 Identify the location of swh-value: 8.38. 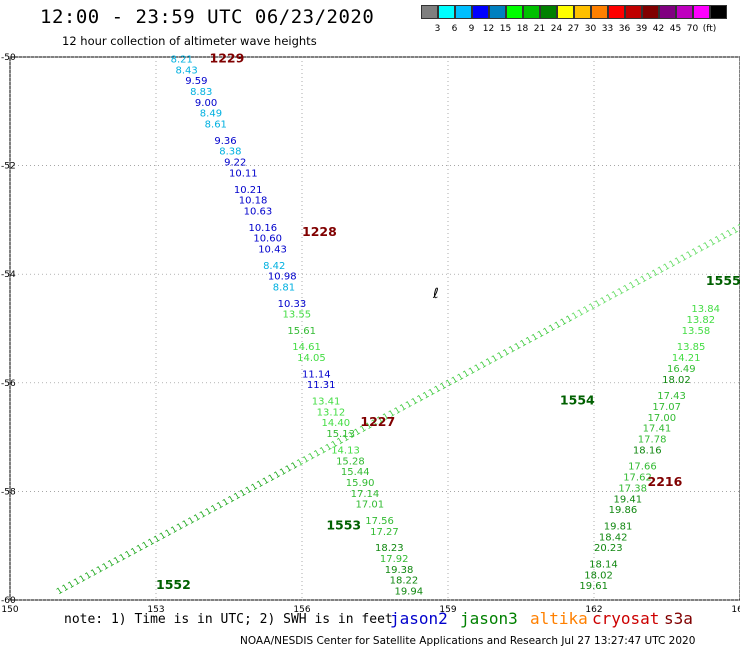
(230, 152).